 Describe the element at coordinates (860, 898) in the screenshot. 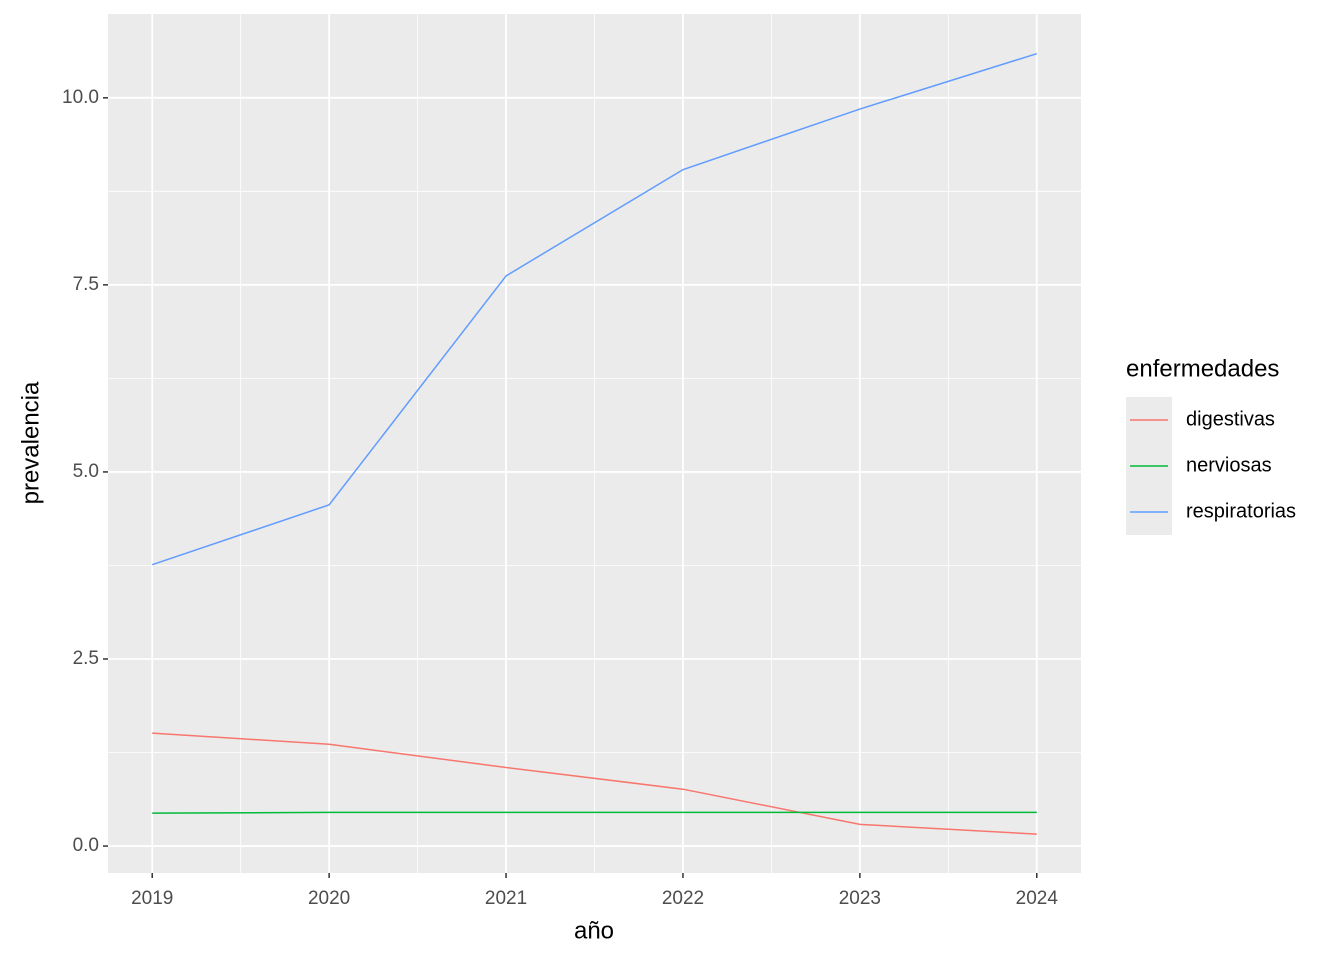

I see `x-tick-label: 2023` at that location.